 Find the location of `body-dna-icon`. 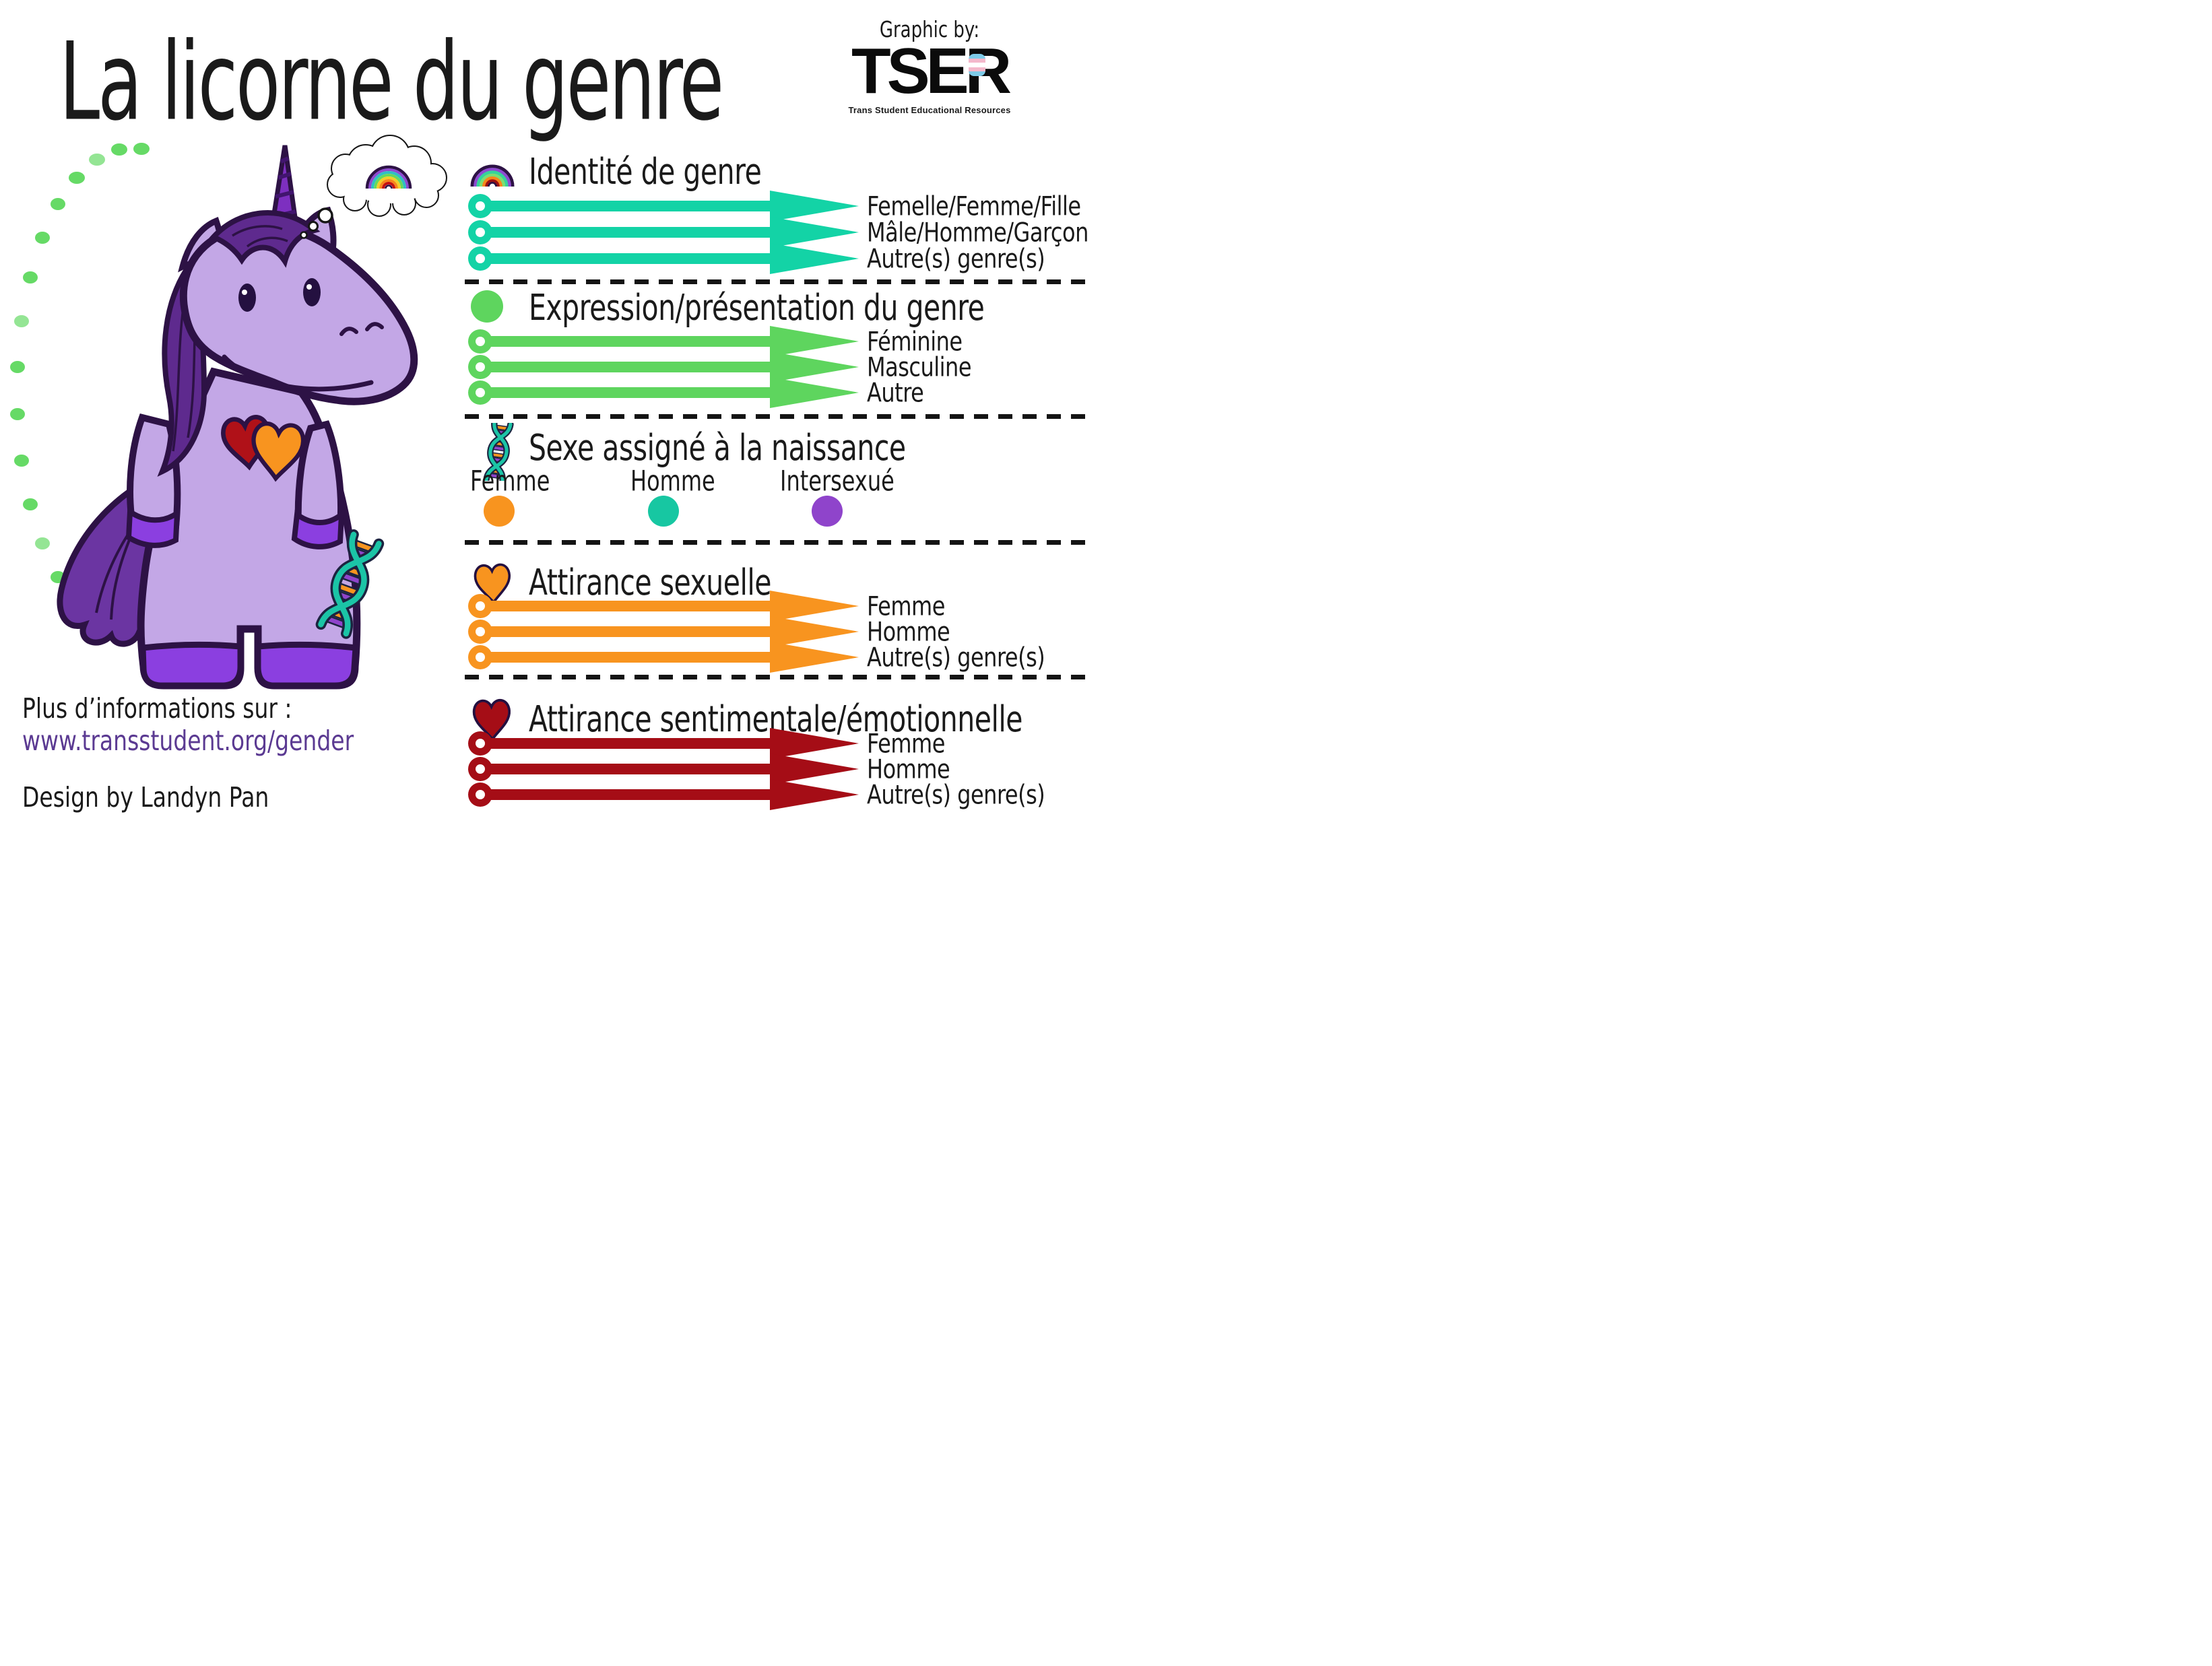

body-dna-icon is located at coordinates (350, 584).